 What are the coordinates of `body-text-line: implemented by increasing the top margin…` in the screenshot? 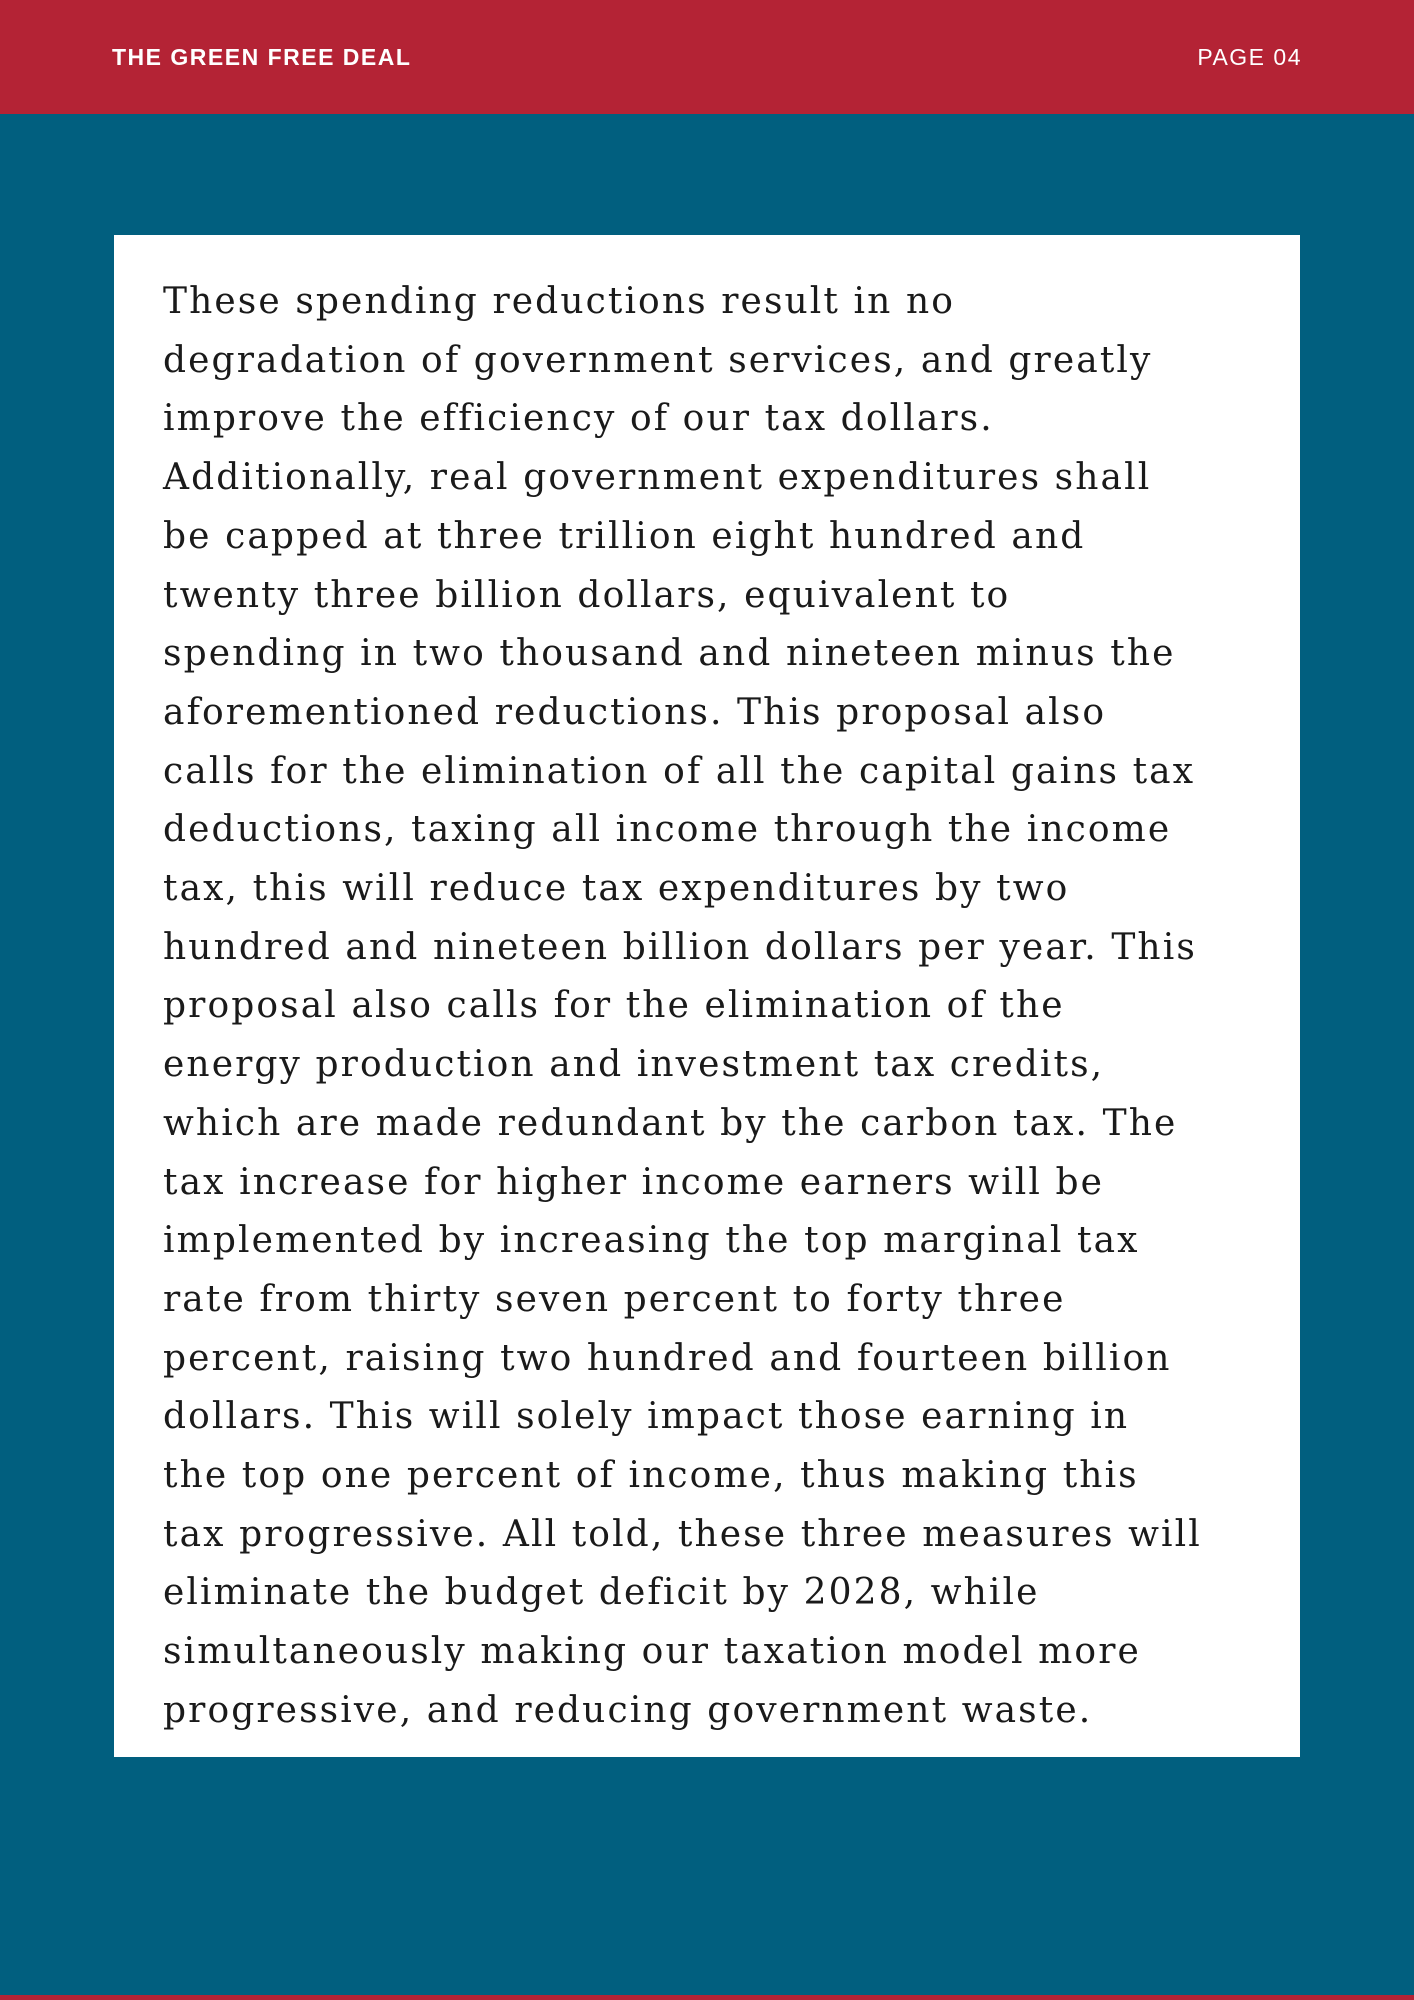 It's located at (651, 1241).